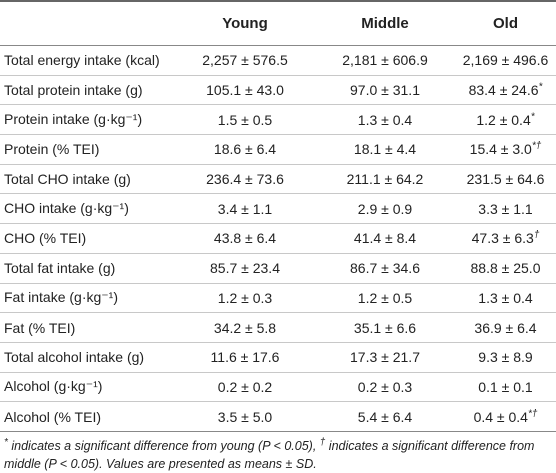 The width and height of the screenshot is (556, 473). I want to click on cell: 15.4 ± 3.0*†, so click(505, 149).